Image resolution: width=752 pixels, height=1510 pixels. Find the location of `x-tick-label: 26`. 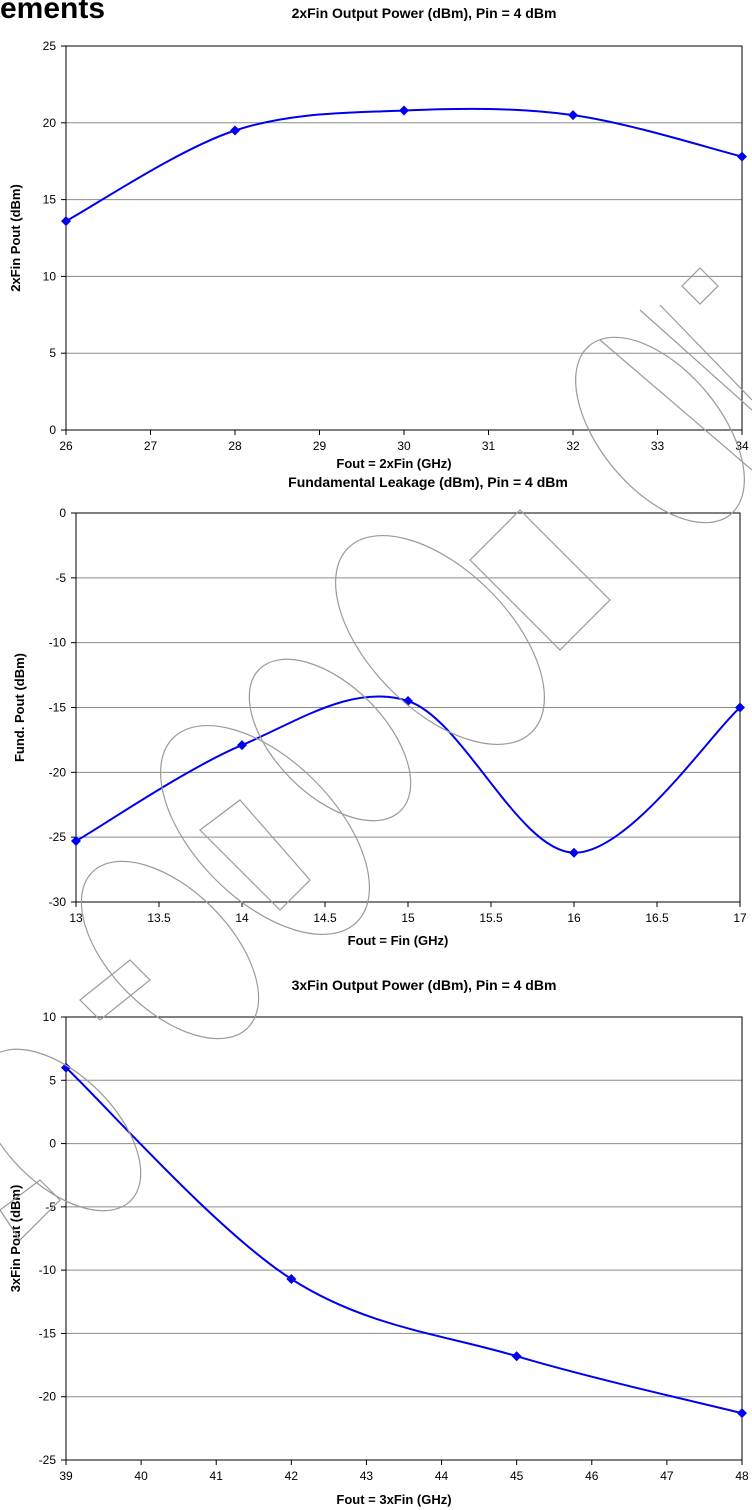

x-tick-label: 26 is located at coordinates (66, 446).